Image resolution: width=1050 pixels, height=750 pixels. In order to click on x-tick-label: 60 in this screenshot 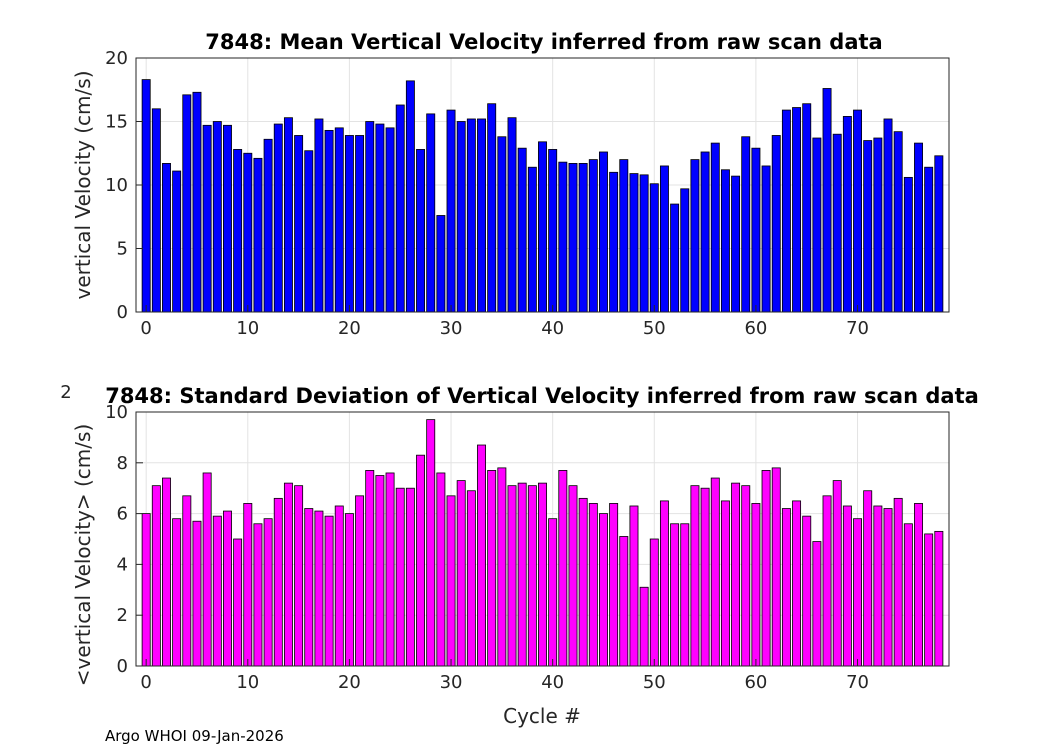, I will do `click(755, 328)`.